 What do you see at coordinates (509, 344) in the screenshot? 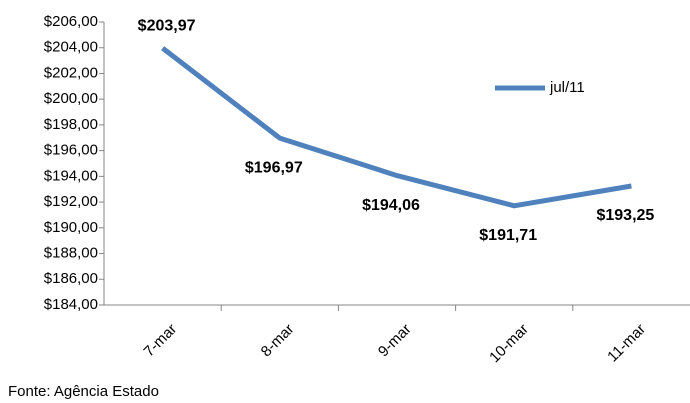
I see `x-tick-label: 10-mar` at bounding box center [509, 344].